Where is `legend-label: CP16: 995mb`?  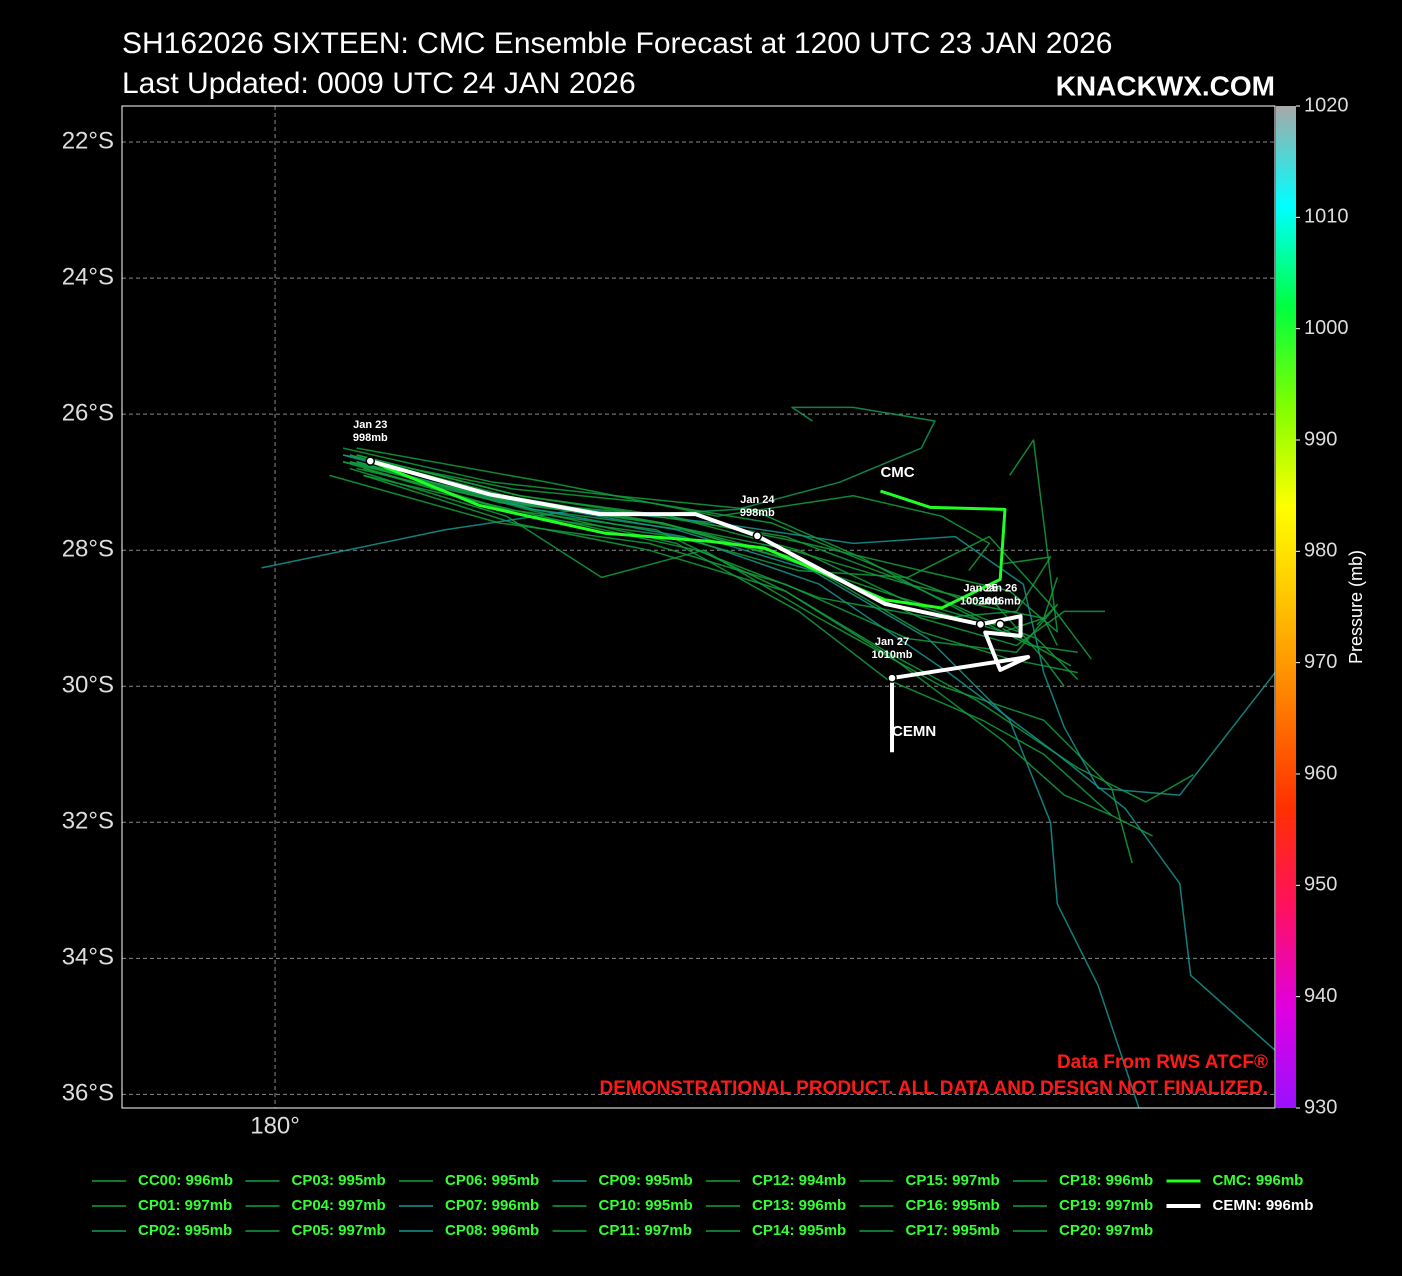
legend-label: CP16: 995mb is located at coordinates (953, 1205).